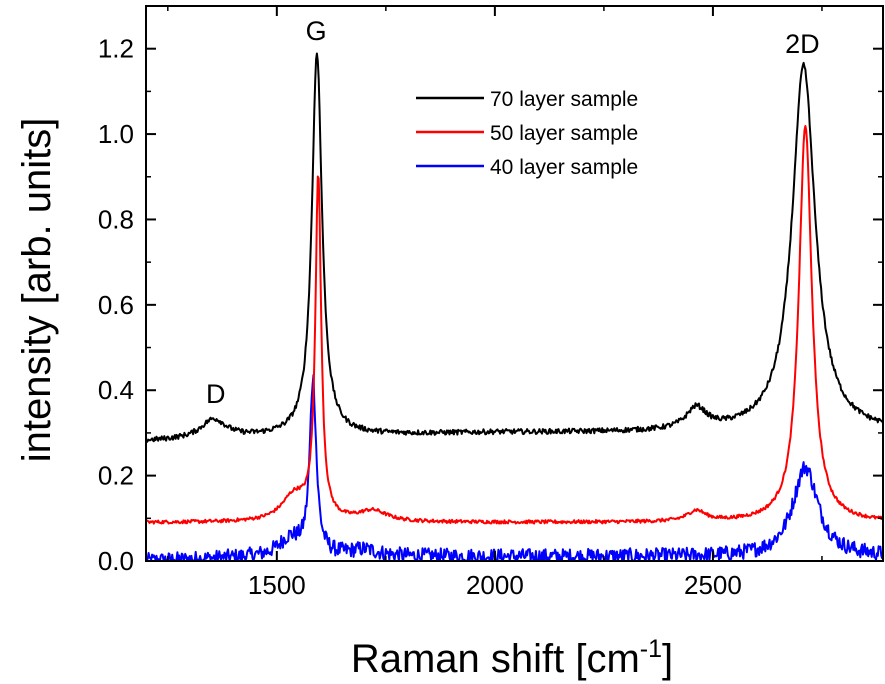 This screenshot has height=684, width=885. What do you see at coordinates (713, 585) in the screenshot?
I see `x-tick-label: 2500` at bounding box center [713, 585].